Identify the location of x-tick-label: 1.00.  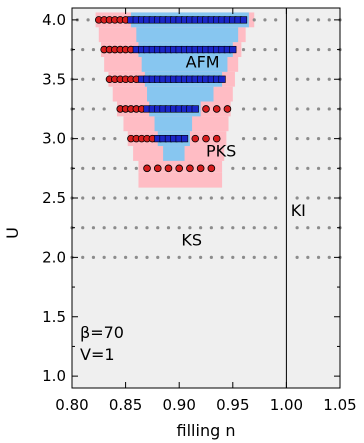
(286, 405).